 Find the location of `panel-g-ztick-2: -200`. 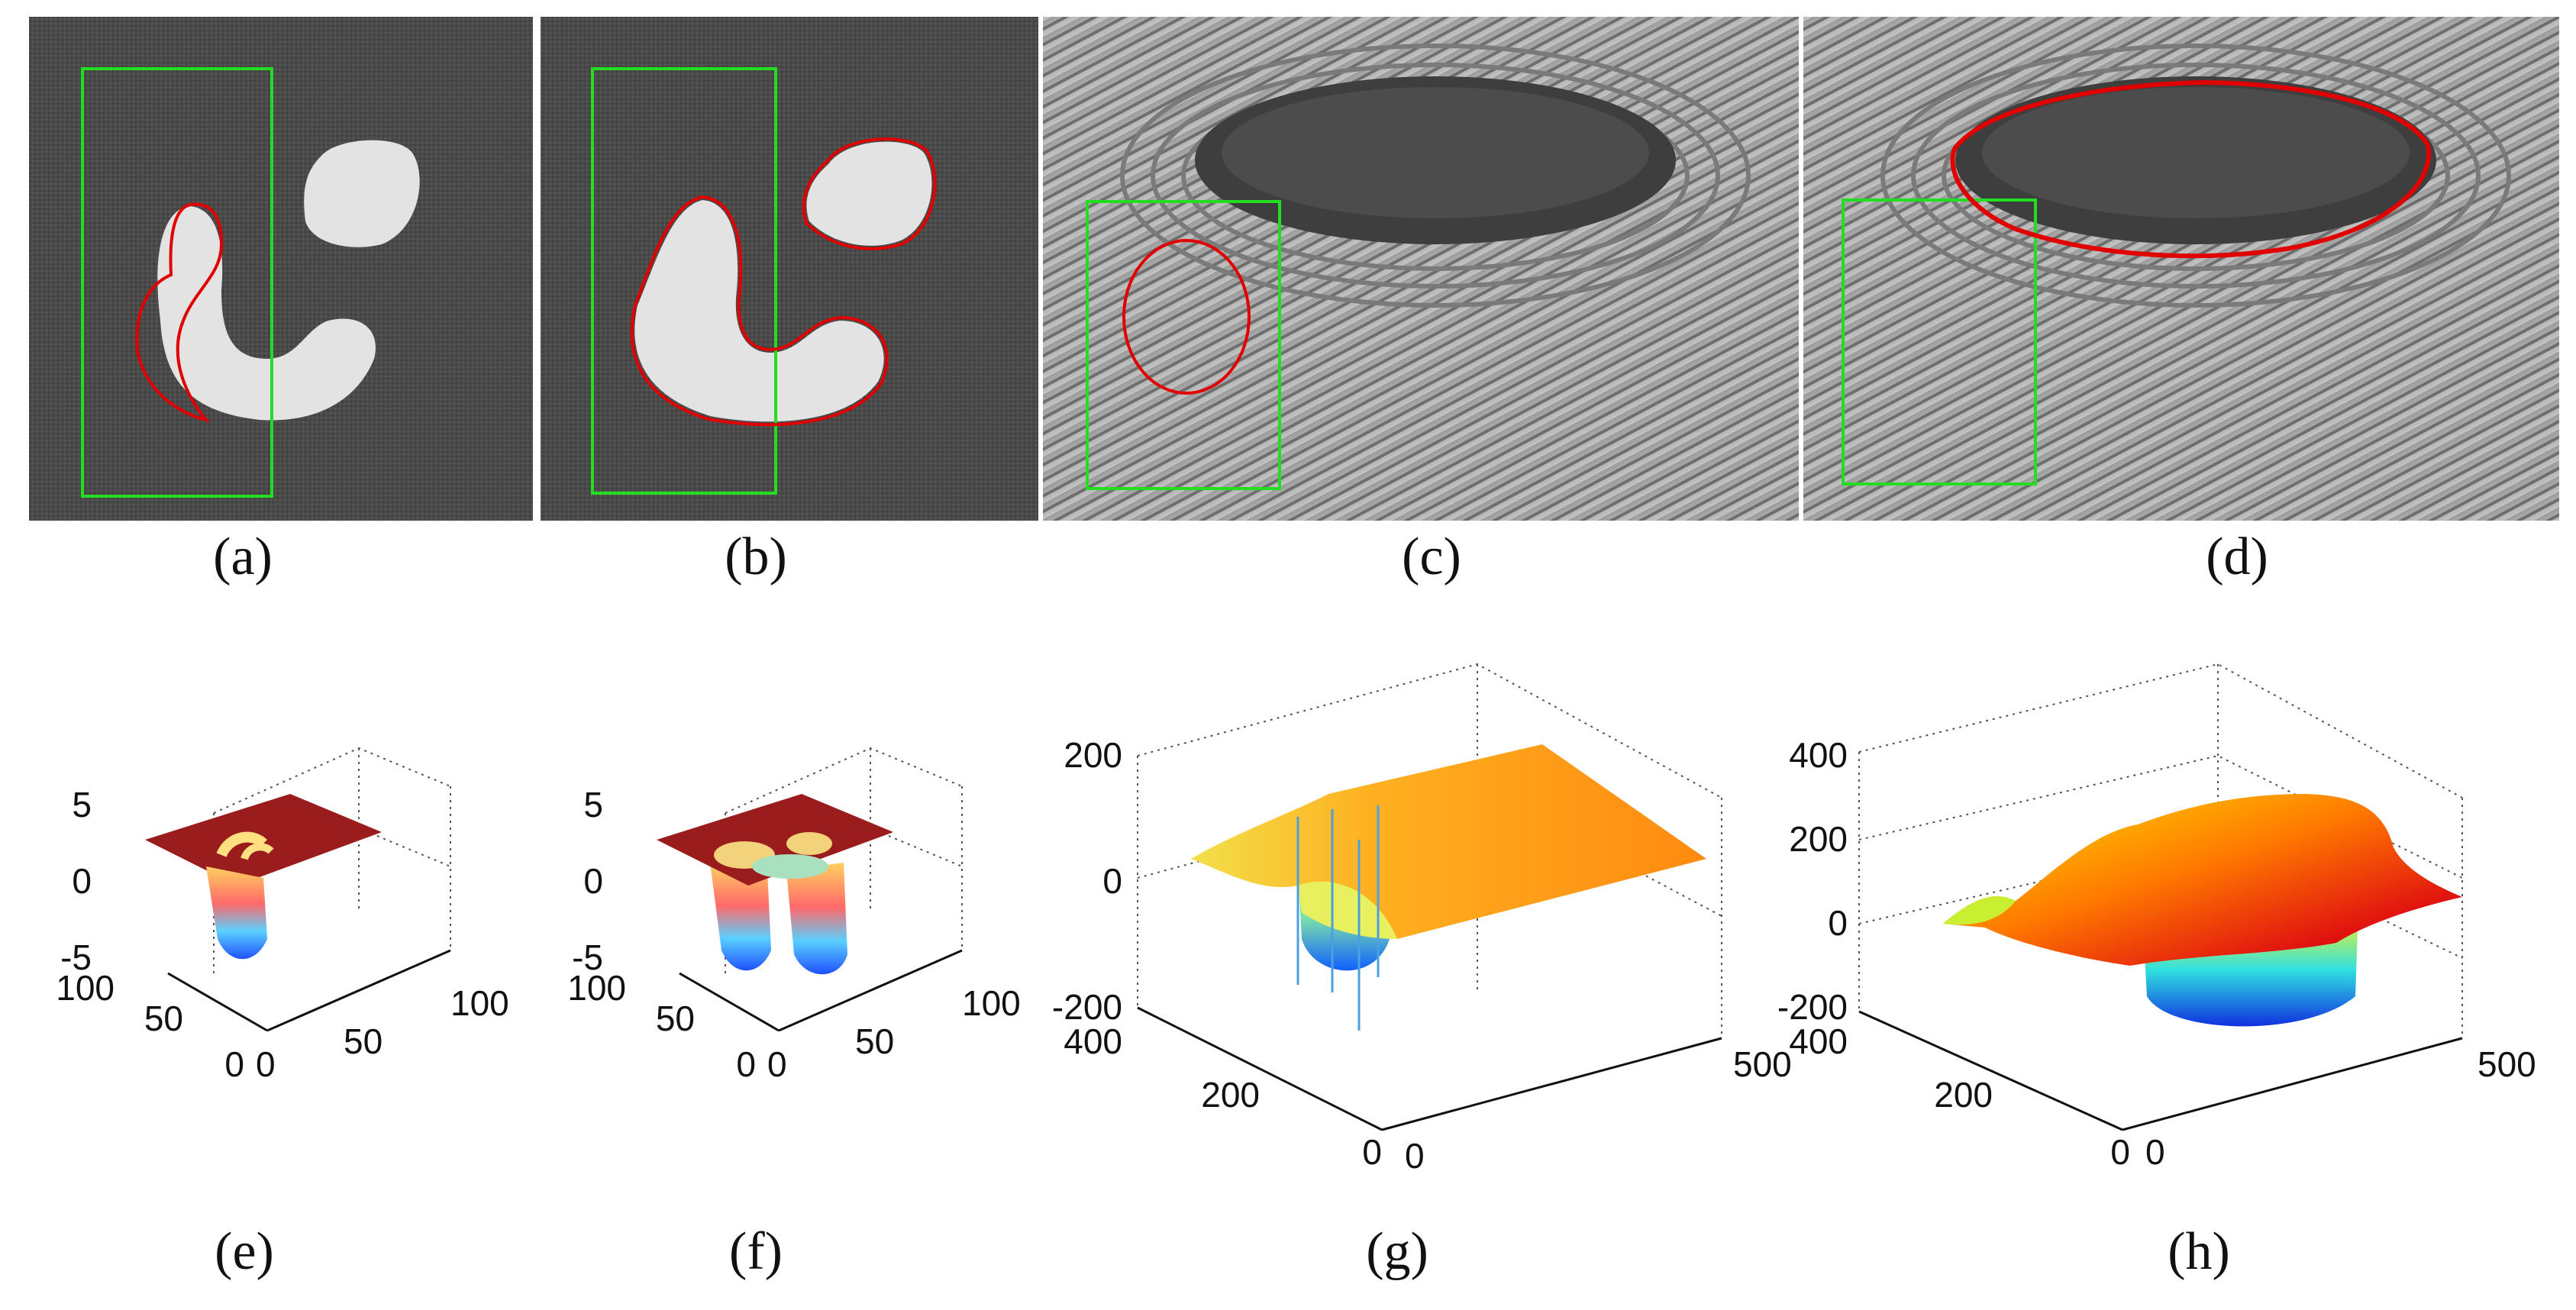

panel-g-ztick-2: -200 is located at coordinates (1087, 1007).